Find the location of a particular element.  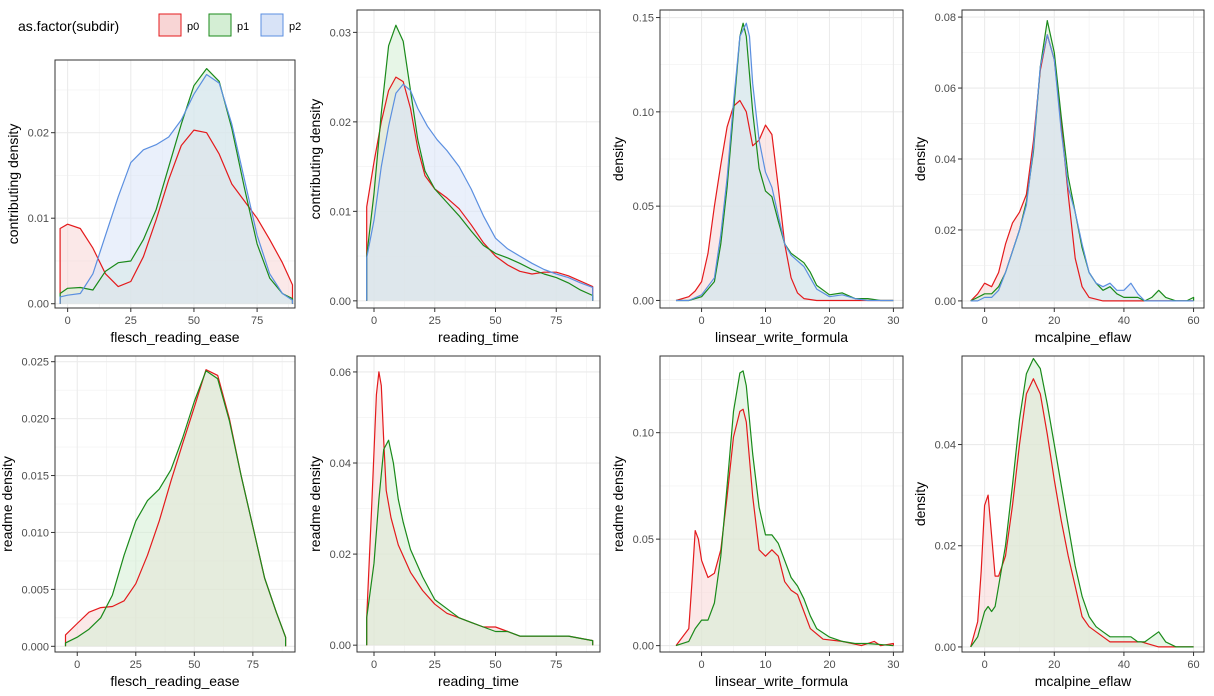

y-tick-label: 0.10 is located at coordinates (643, 434).